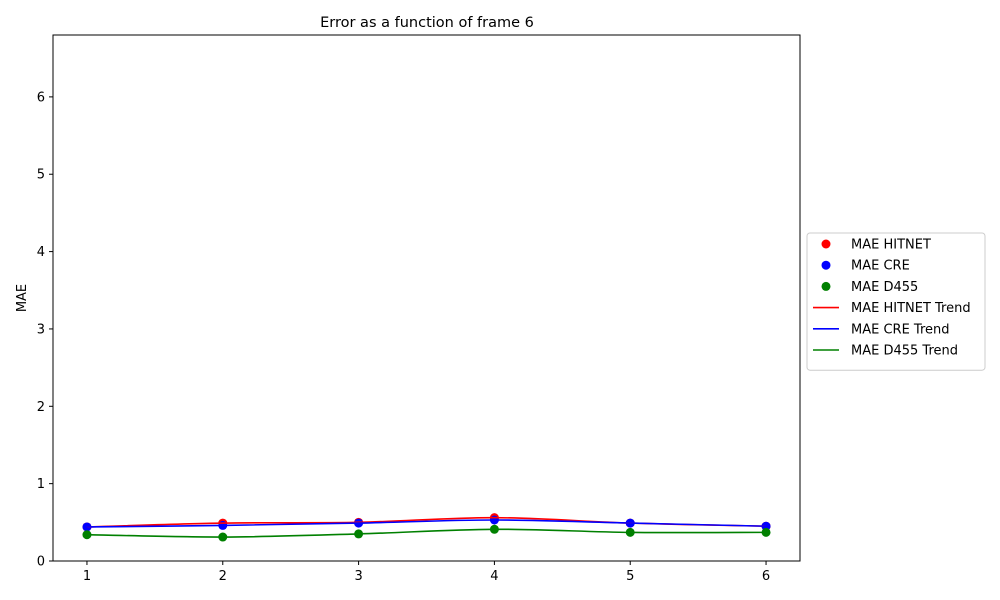  Describe the element at coordinates (494, 576) in the screenshot. I see `x-tick-label: 4` at that location.